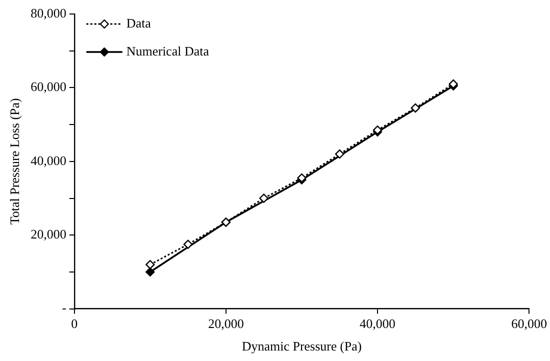 The image size is (550, 361). What do you see at coordinates (48, 234) in the screenshot?
I see `y-tick-label: 20,000` at bounding box center [48, 234].